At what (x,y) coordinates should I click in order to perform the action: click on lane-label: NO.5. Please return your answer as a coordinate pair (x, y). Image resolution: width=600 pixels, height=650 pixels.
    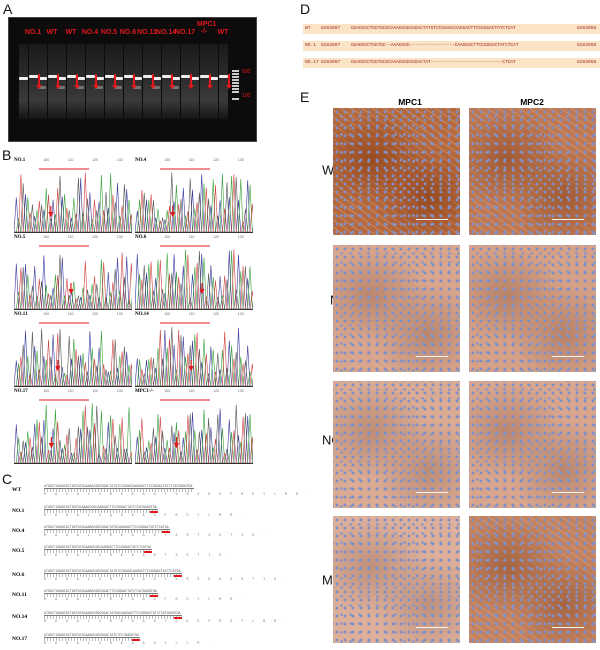
    Looking at the image, I should click on (109, 32).